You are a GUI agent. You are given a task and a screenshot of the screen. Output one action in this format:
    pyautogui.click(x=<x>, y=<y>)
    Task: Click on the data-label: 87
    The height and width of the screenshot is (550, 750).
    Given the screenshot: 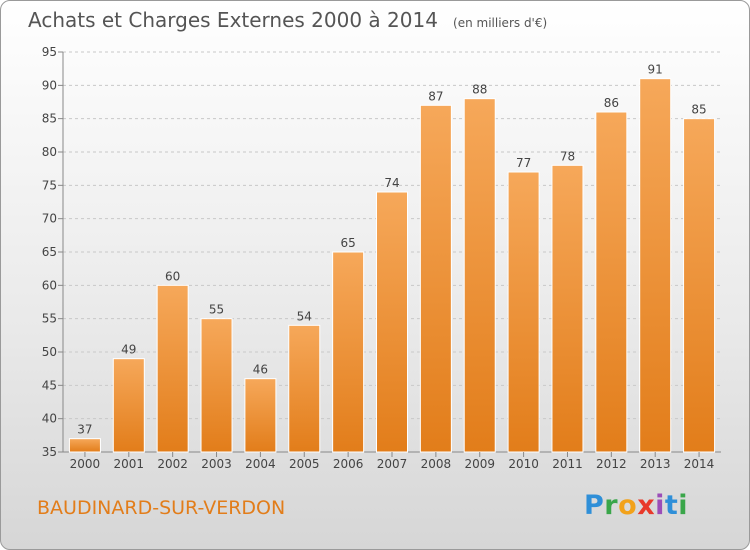 What is the action you would take?
    pyautogui.click(x=435, y=96)
    